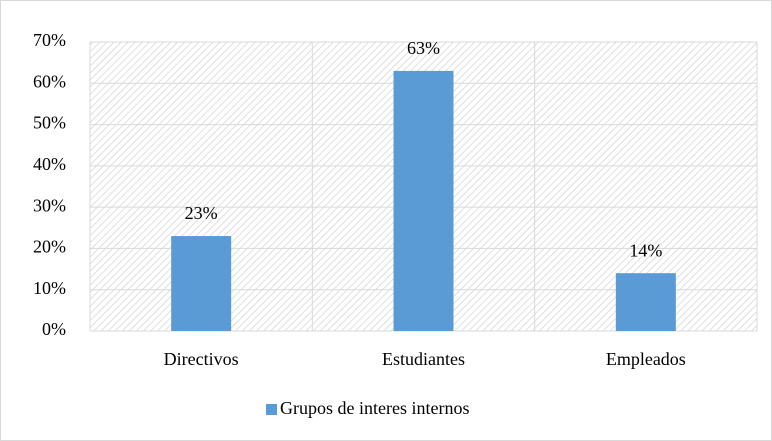 This screenshot has height=441, width=772. I want to click on y-tick-label: 30%, so click(49, 205).